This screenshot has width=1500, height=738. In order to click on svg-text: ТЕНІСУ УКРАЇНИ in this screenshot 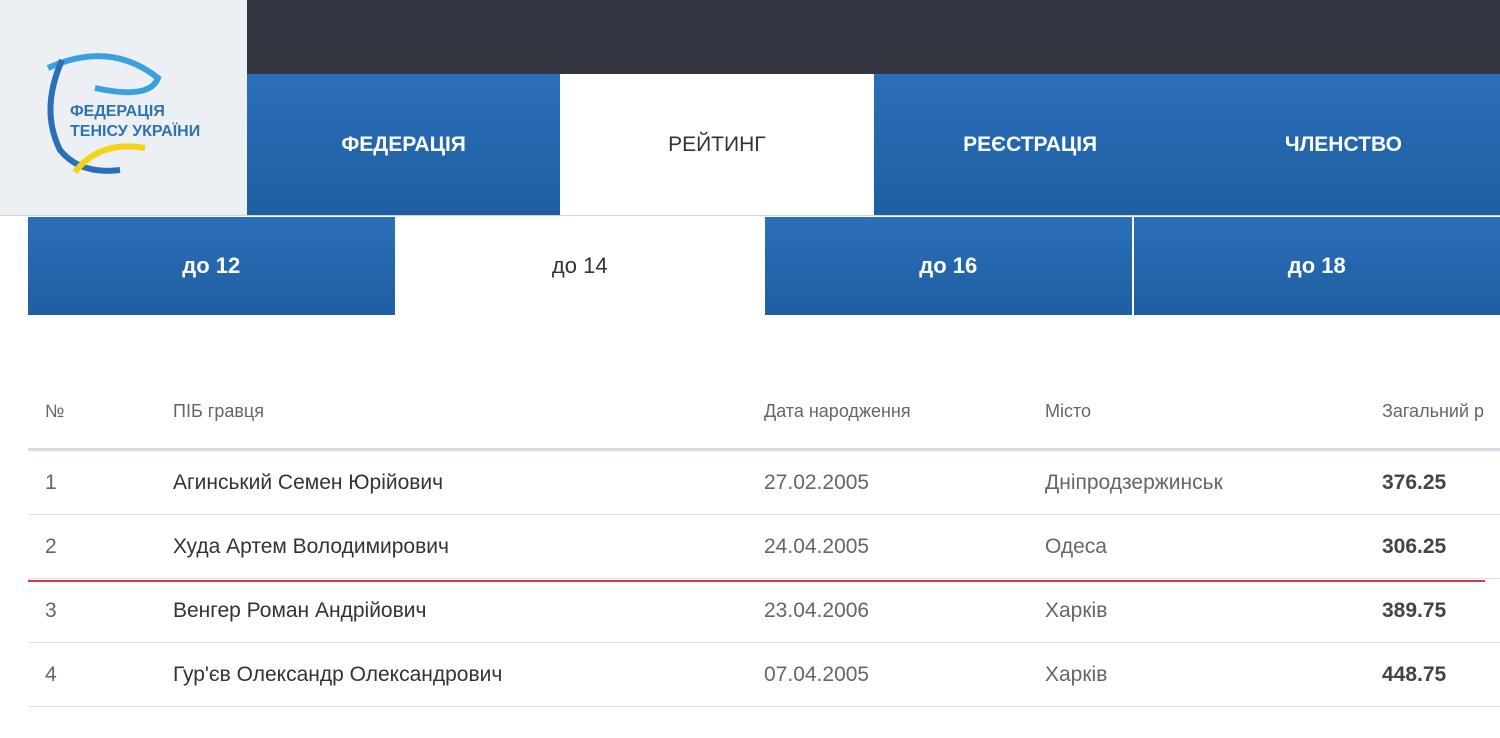, I will do `click(135, 131)`.